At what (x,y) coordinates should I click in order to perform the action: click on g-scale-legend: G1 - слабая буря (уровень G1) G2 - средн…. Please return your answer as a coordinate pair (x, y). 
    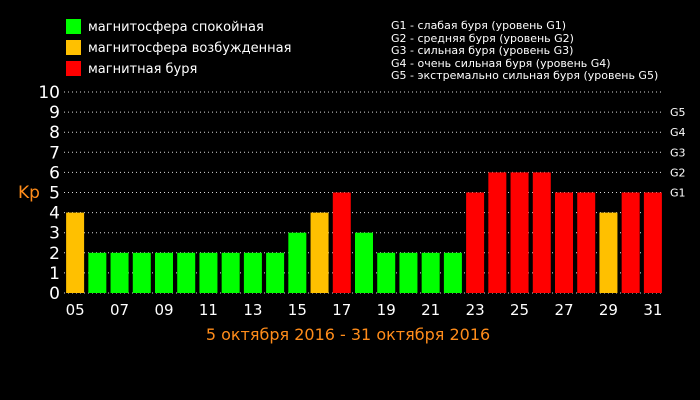
    Looking at the image, I should click on (524, 50).